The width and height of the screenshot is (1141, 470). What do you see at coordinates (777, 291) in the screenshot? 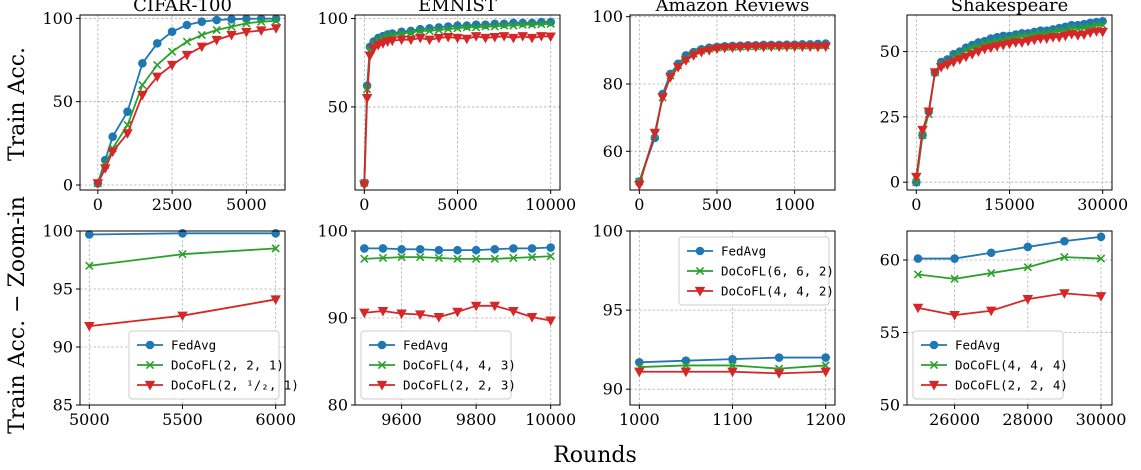
I see `legend-label: DoCoFL(4, 4, 2)` at bounding box center [777, 291].